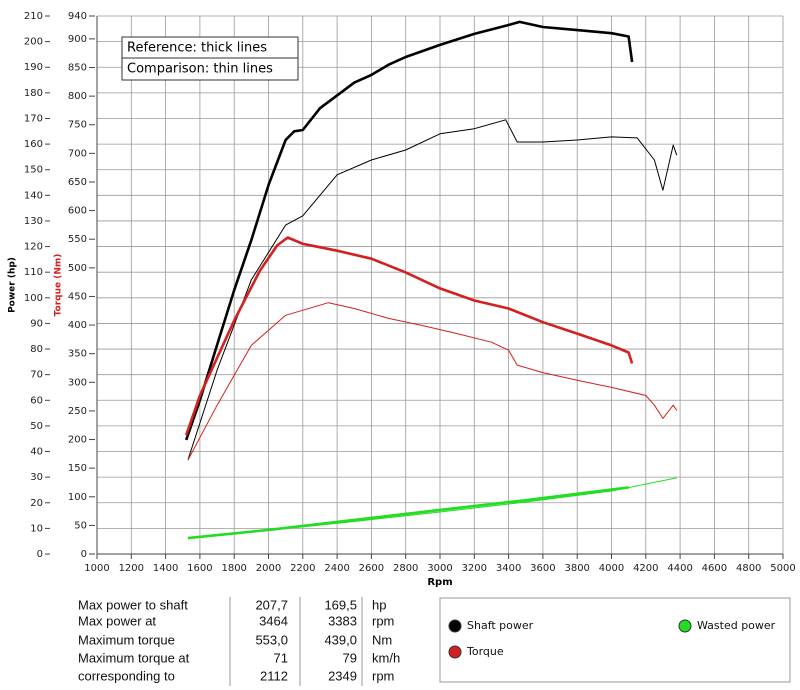  Describe the element at coordinates (77, 354) in the screenshot. I see `y2-tick-label: 350` at that location.